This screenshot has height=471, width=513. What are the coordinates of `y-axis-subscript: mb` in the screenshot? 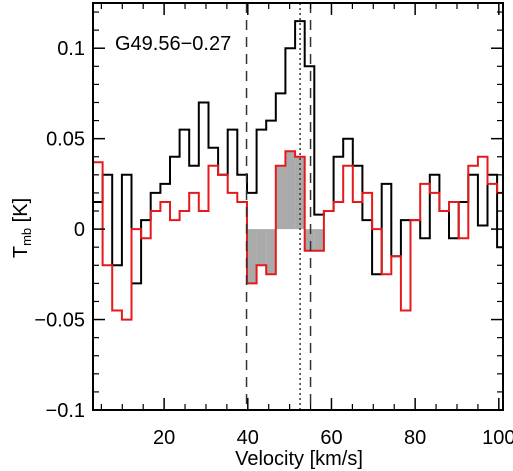 It's located at (26, 237).